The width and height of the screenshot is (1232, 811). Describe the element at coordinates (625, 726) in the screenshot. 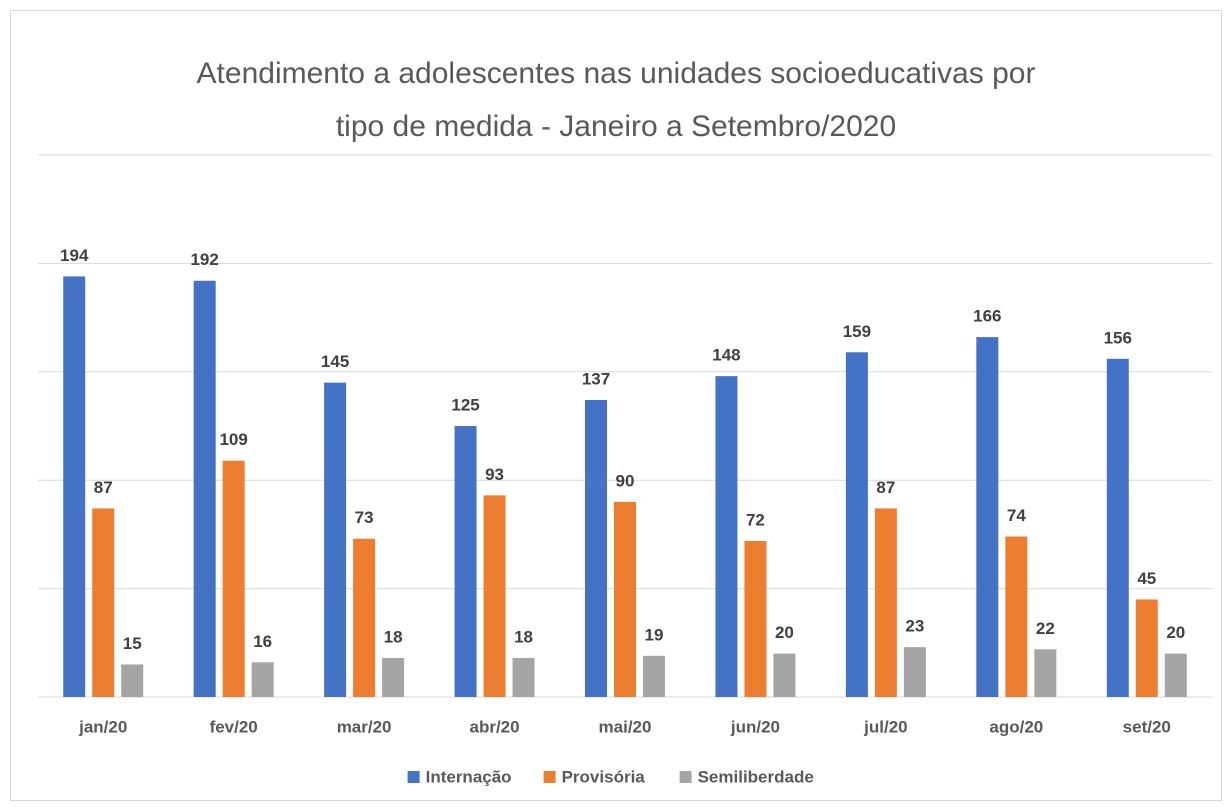

I see `x-tick-label: mai/20` at that location.